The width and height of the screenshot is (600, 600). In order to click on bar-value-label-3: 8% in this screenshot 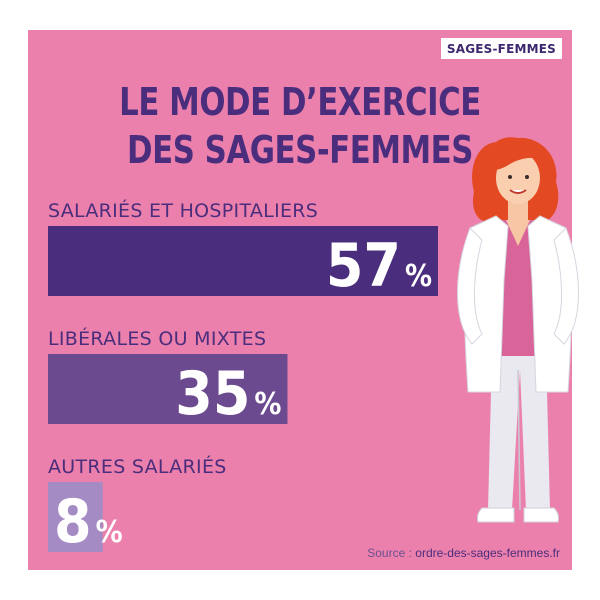, I will do `click(88, 522)`.